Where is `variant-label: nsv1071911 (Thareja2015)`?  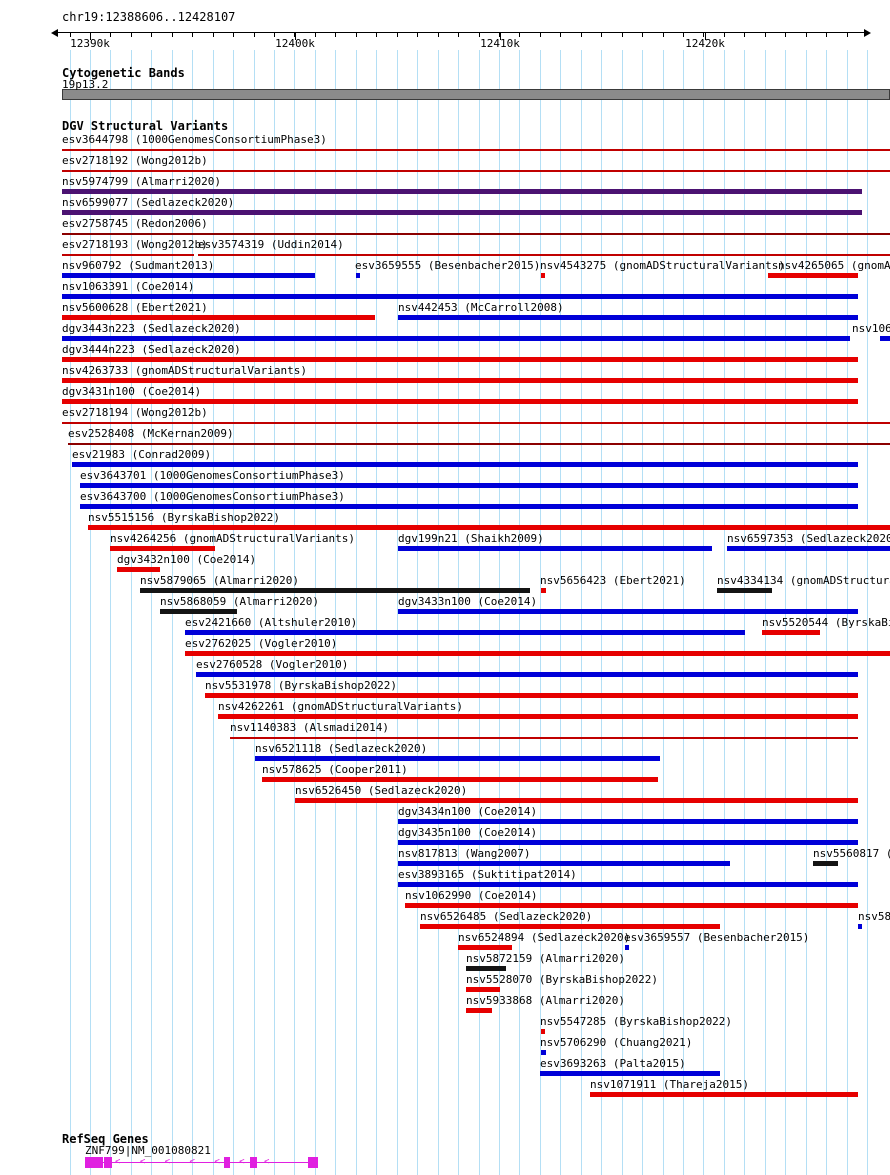
variant-label: nsv1071911 (Thareja2015) is located at coordinates (669, 1084).